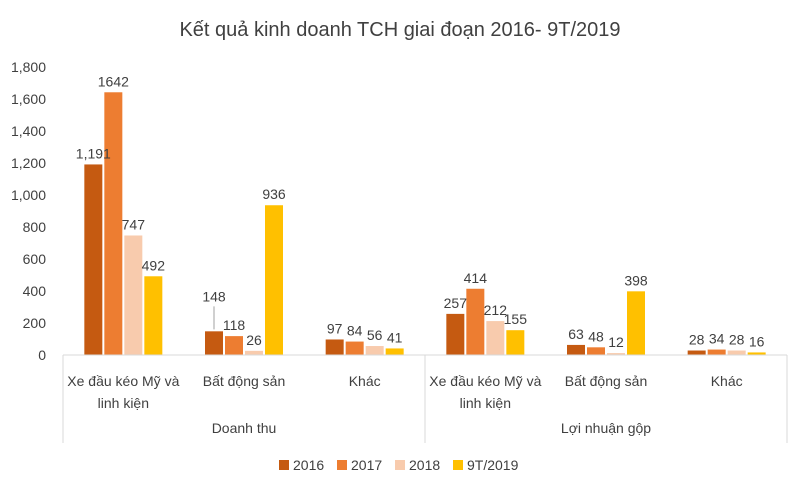  Describe the element at coordinates (35, 227) in the screenshot. I see `y-tick-label: 800` at that location.